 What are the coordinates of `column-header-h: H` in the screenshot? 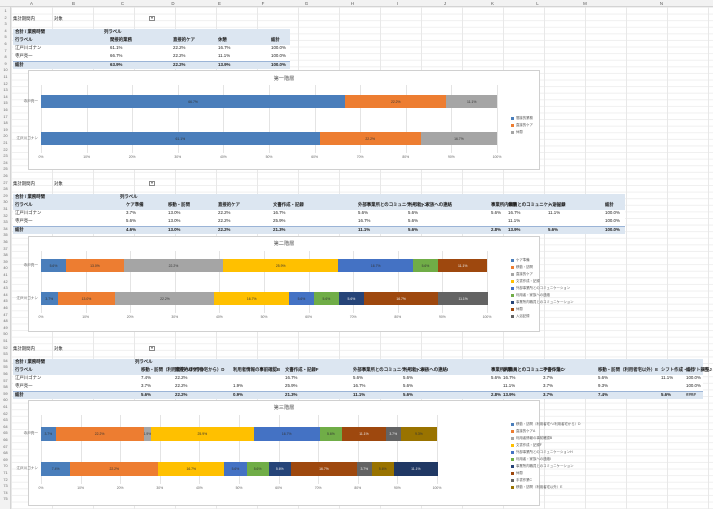 It's located at (352, 3).